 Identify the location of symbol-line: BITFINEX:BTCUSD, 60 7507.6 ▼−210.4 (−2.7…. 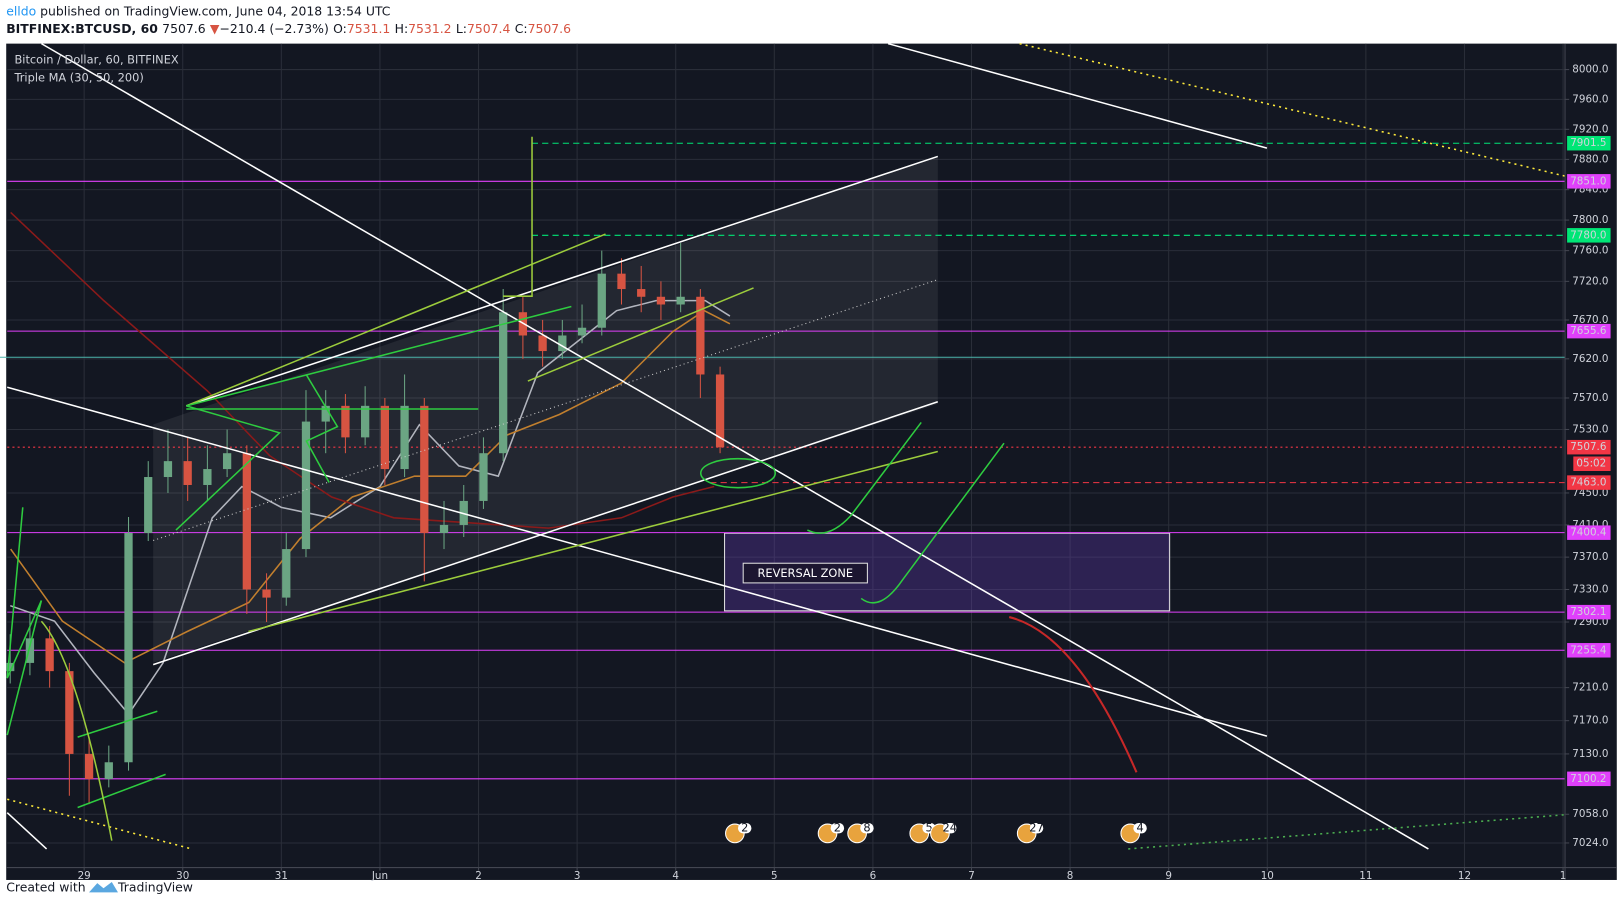
(288, 28).